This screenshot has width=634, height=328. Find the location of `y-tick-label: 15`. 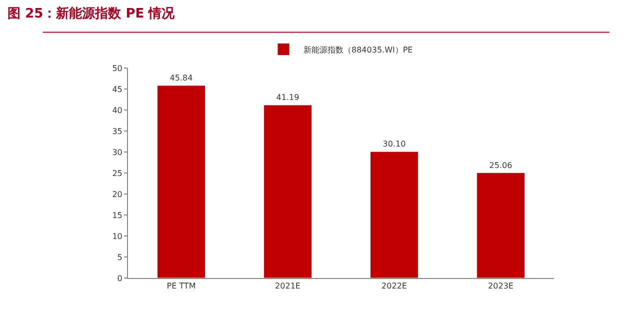

y-tick-label: 15 is located at coordinates (117, 215).